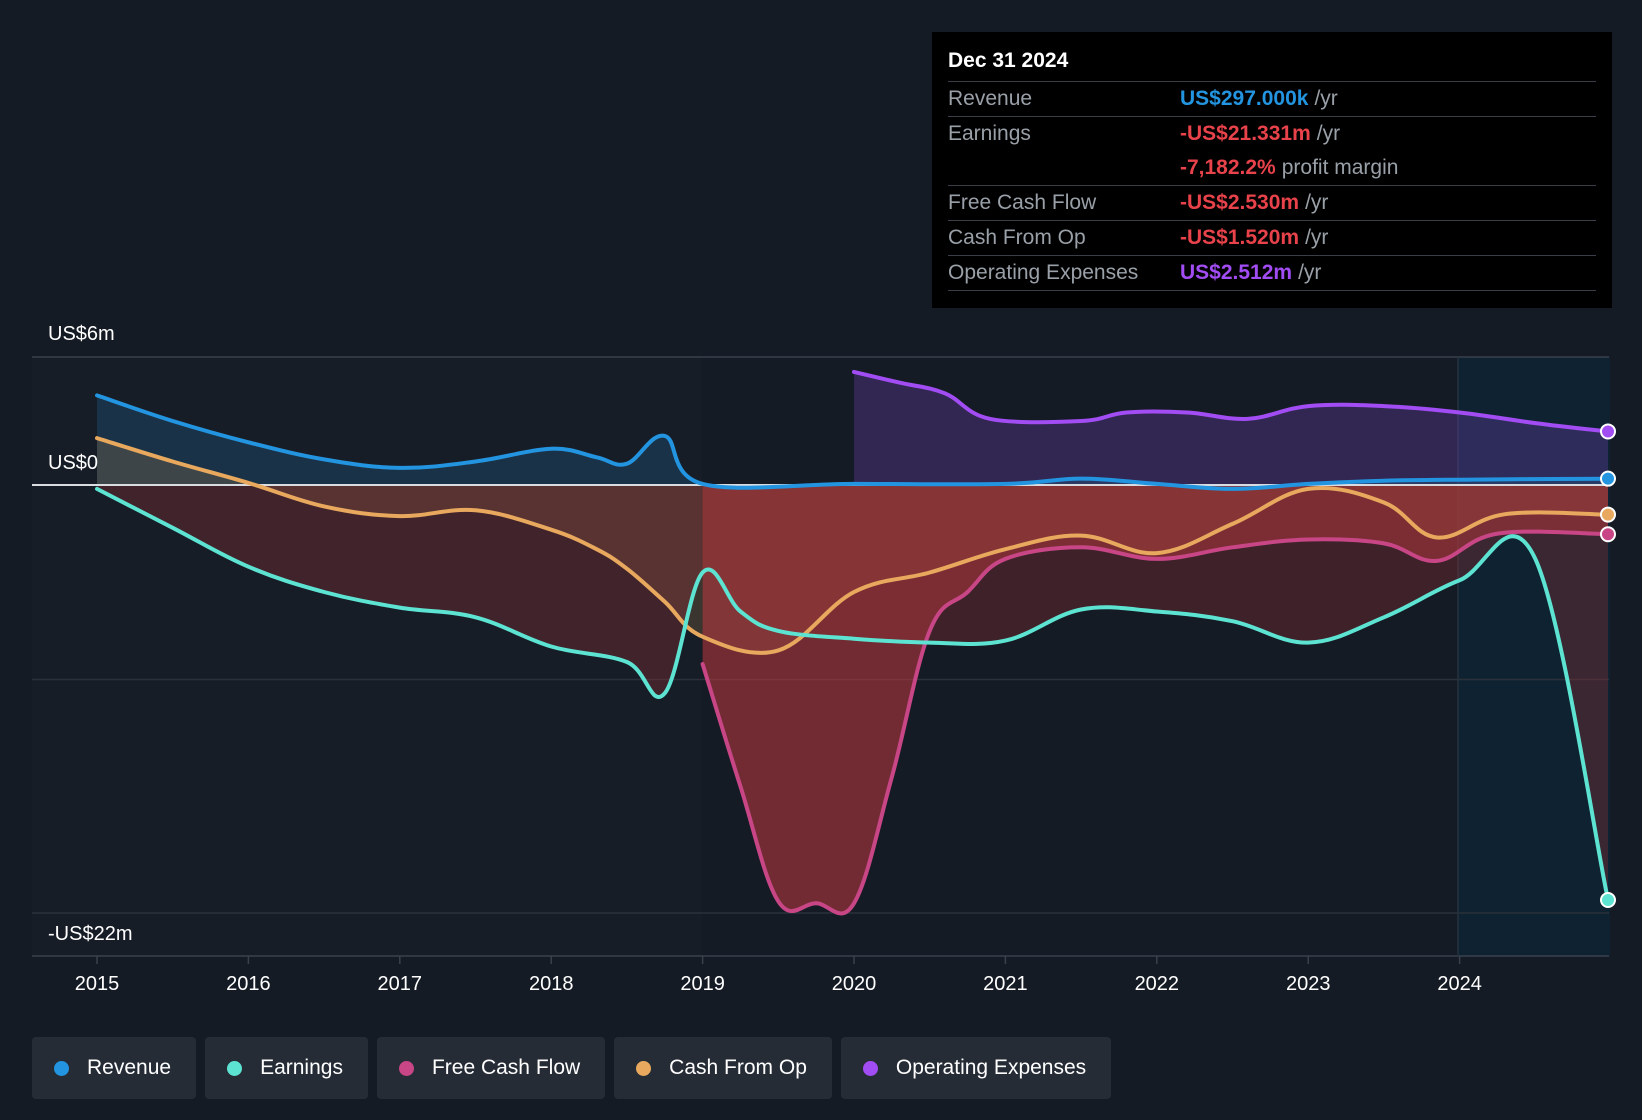 Image resolution: width=1642 pixels, height=1120 pixels. What do you see at coordinates (248, 984) in the screenshot?
I see `x-tick-label: 2016` at bounding box center [248, 984].